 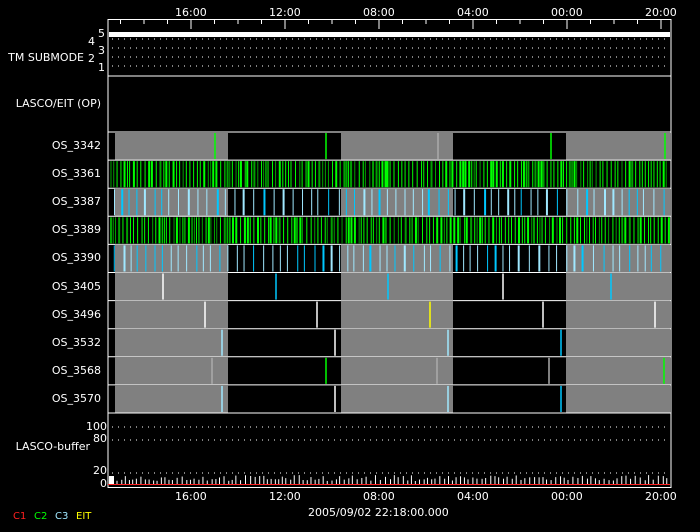 I want to click on legend-c3: C3, so click(x=62, y=516).